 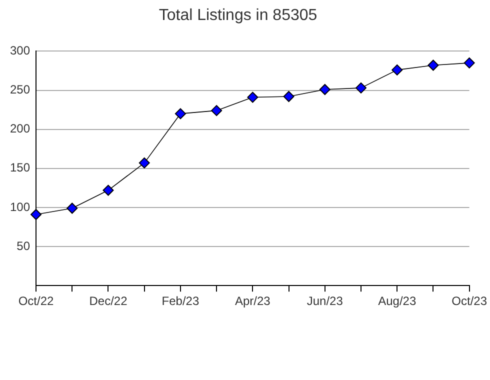 I want to click on y-tick-label: 300, so click(x=20, y=51).